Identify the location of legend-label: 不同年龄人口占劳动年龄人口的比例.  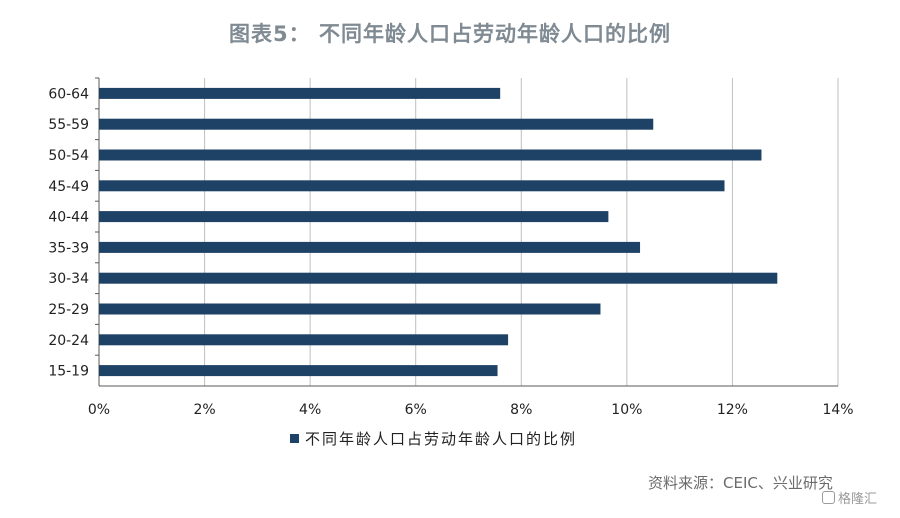
(441, 439).